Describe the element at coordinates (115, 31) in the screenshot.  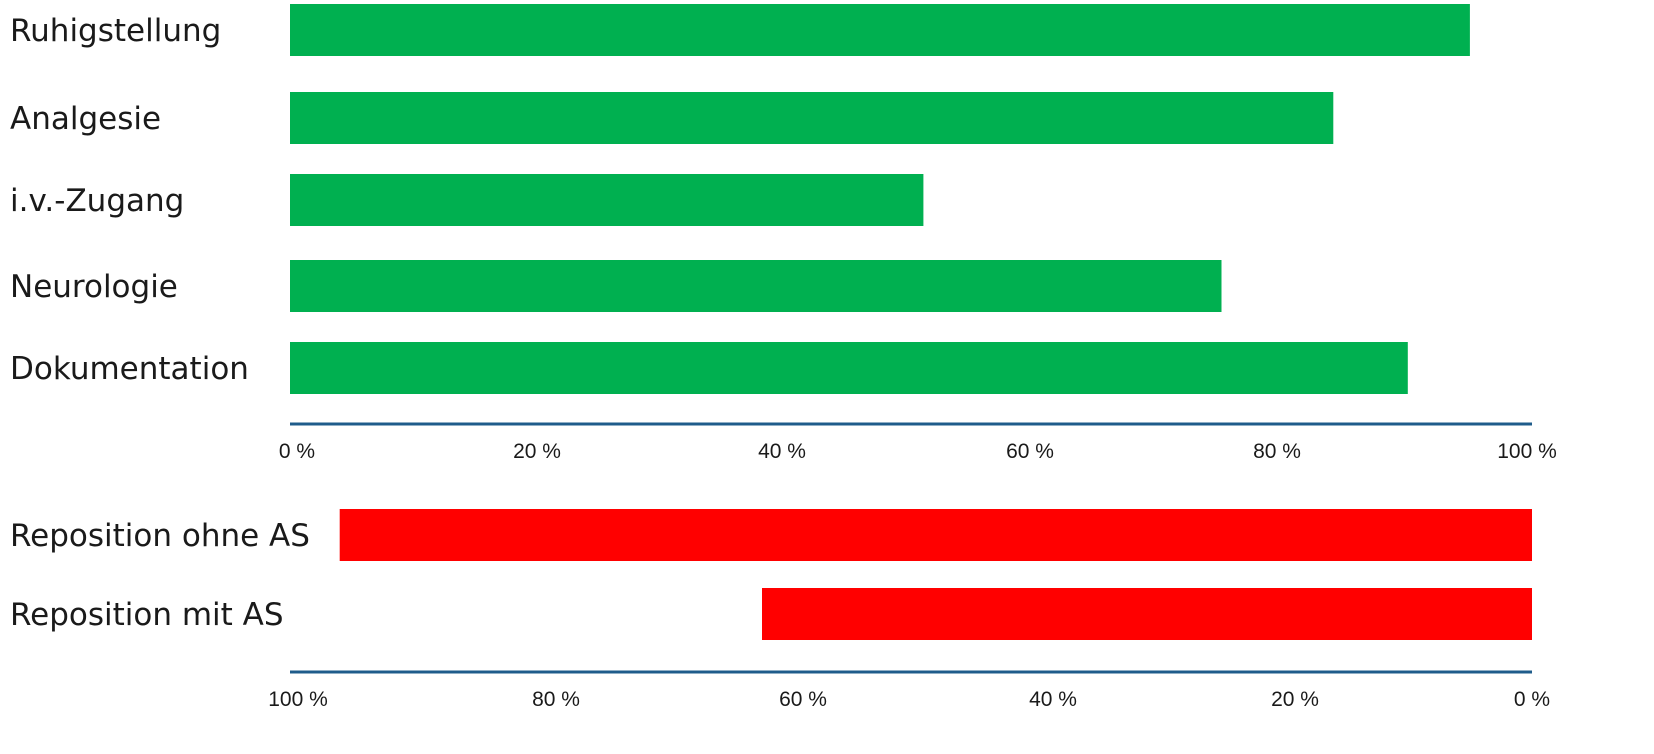
I see `category-label: Ruhigstellung` at that location.